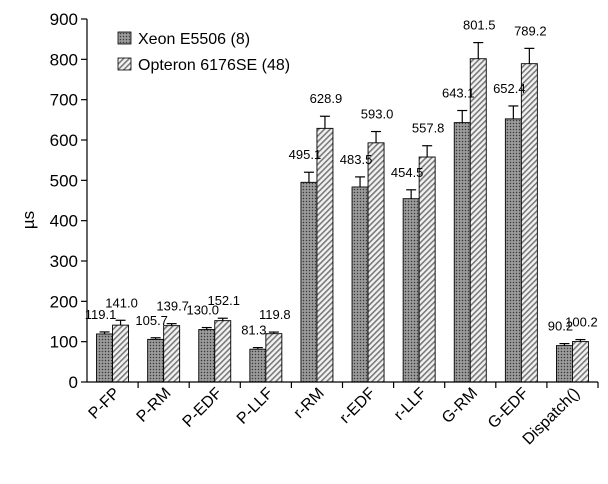 The width and height of the screenshot is (608, 484). What do you see at coordinates (64, 261) in the screenshot?
I see `y-tick-label: 300` at bounding box center [64, 261].